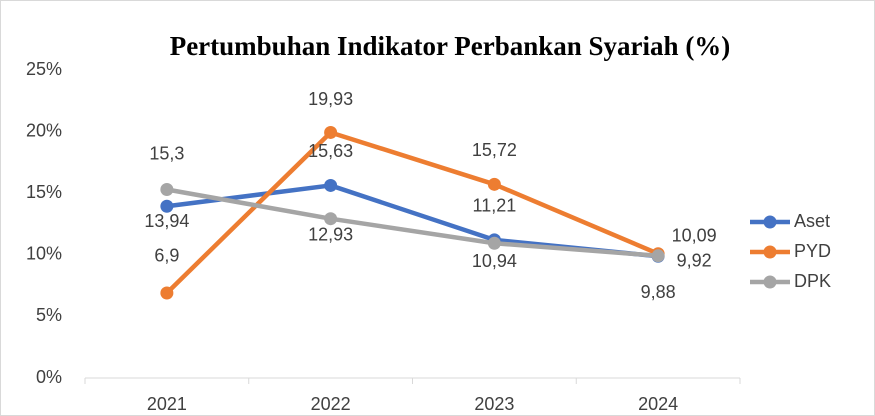 The width and height of the screenshot is (875, 416). I want to click on x-tick-label: 2023, so click(494, 404).